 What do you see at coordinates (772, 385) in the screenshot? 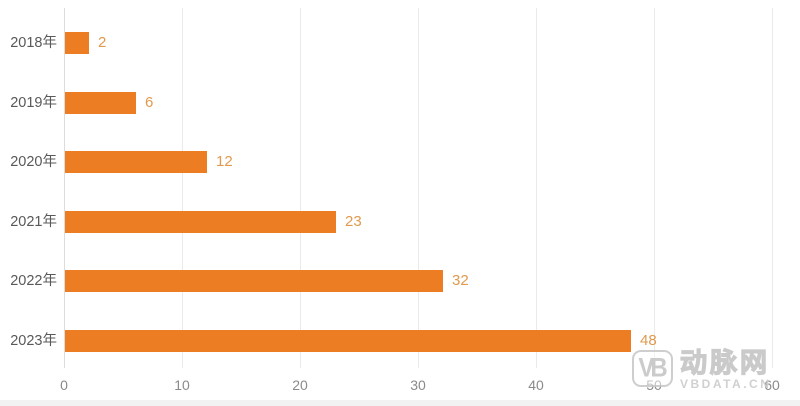
I see `x-tick-label-60: 60` at bounding box center [772, 385].